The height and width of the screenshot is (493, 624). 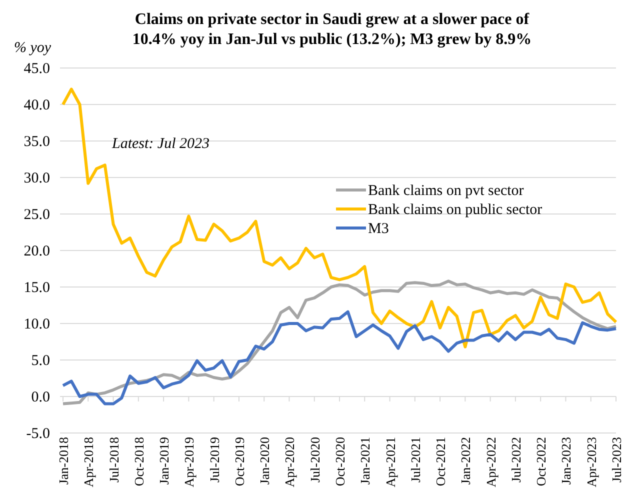 I want to click on x-tick-label: Jan-2022, so click(x=466, y=461).